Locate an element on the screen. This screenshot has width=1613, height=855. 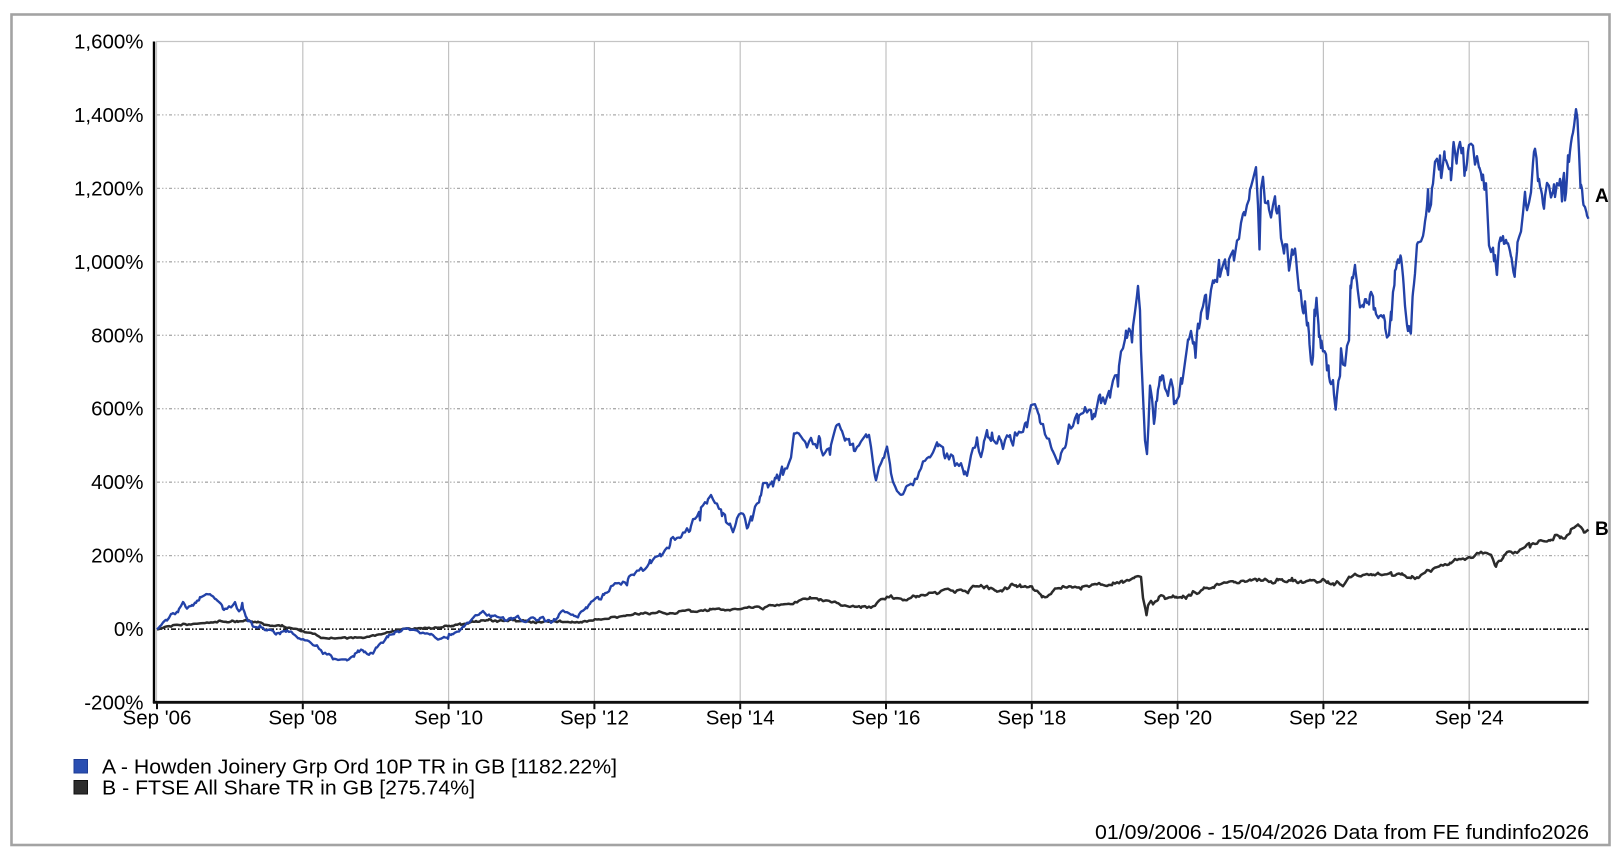
svg-text: Sep '18 is located at coordinates (1031, 718).